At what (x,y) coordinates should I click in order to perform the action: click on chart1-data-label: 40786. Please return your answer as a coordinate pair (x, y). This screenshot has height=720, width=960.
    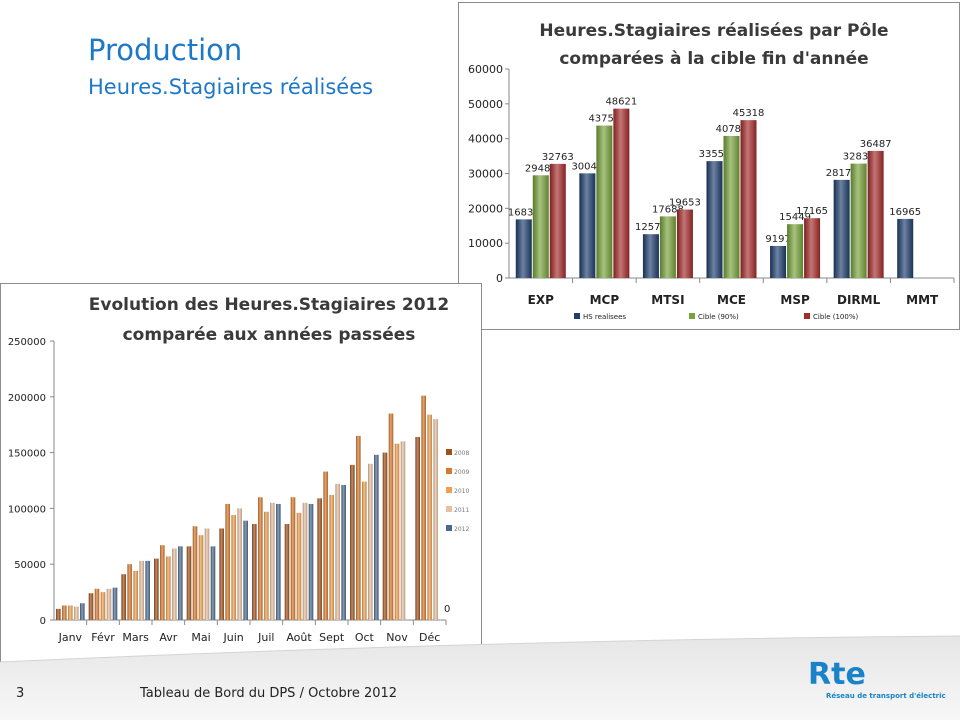
    Looking at the image, I should click on (732, 129).